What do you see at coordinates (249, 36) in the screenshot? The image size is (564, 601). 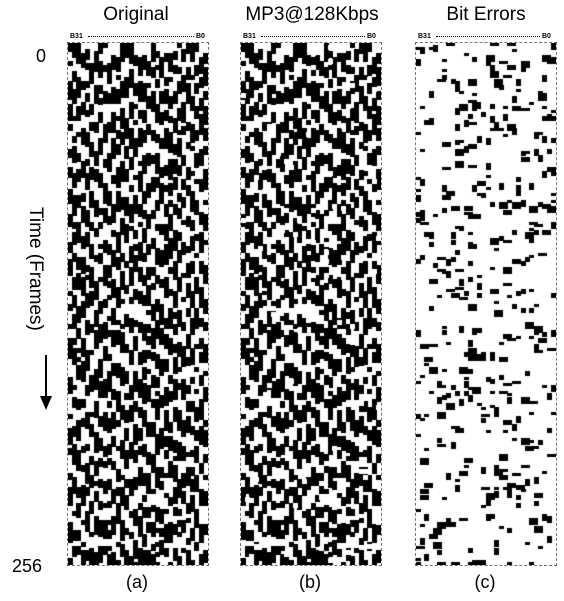 I see `msb-label-b: B31` at bounding box center [249, 36].